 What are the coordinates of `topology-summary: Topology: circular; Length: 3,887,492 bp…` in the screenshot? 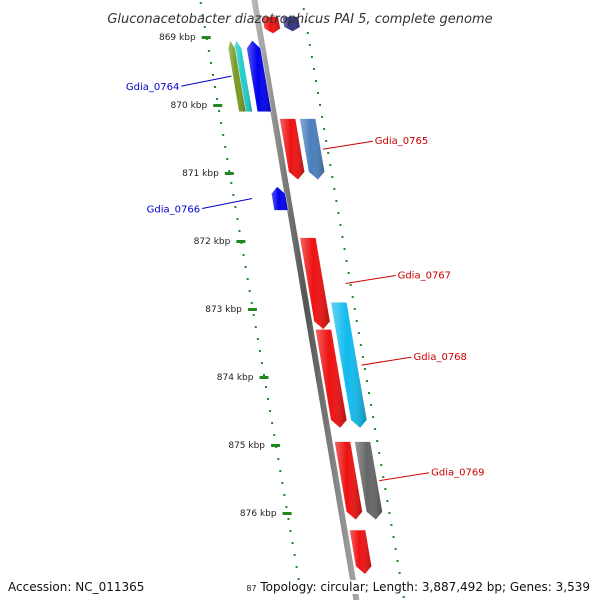 It's located at (425, 587).